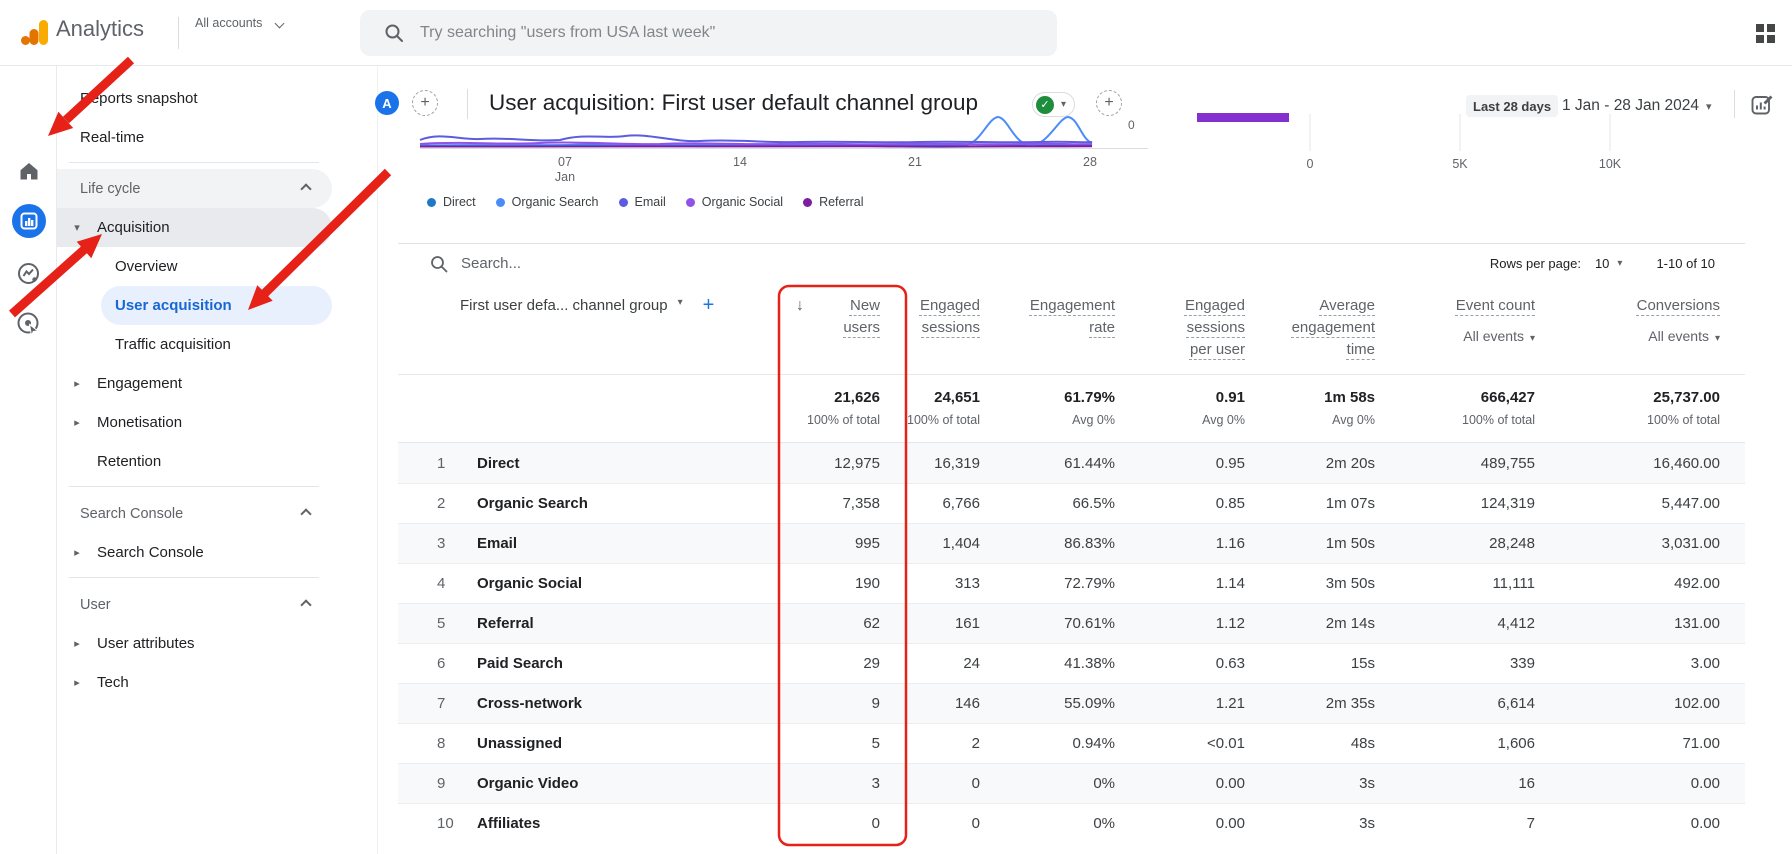 This screenshot has width=1792, height=854. I want to click on metric-value: 5,447.00, so click(1690, 503).